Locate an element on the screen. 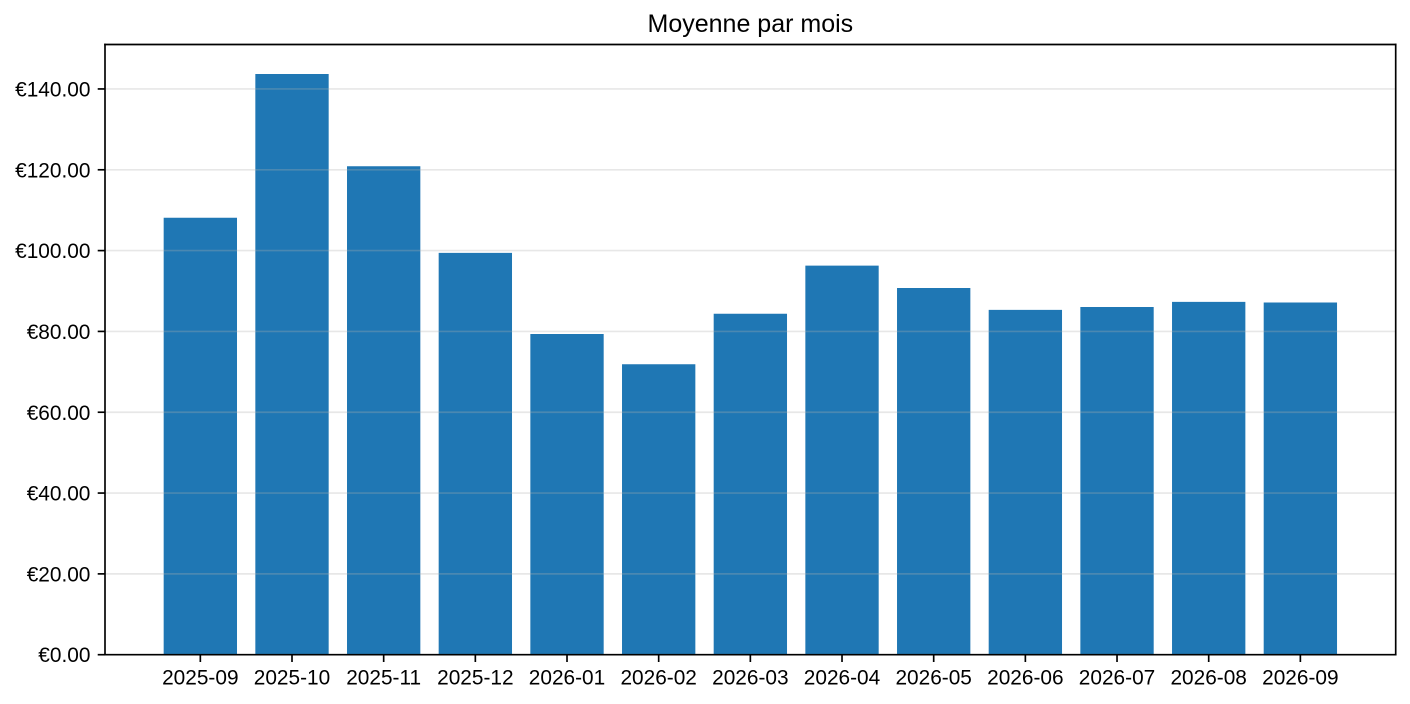 This screenshot has width=1410, height=704. svg-text: Moyenne par mois is located at coordinates (751, 24).